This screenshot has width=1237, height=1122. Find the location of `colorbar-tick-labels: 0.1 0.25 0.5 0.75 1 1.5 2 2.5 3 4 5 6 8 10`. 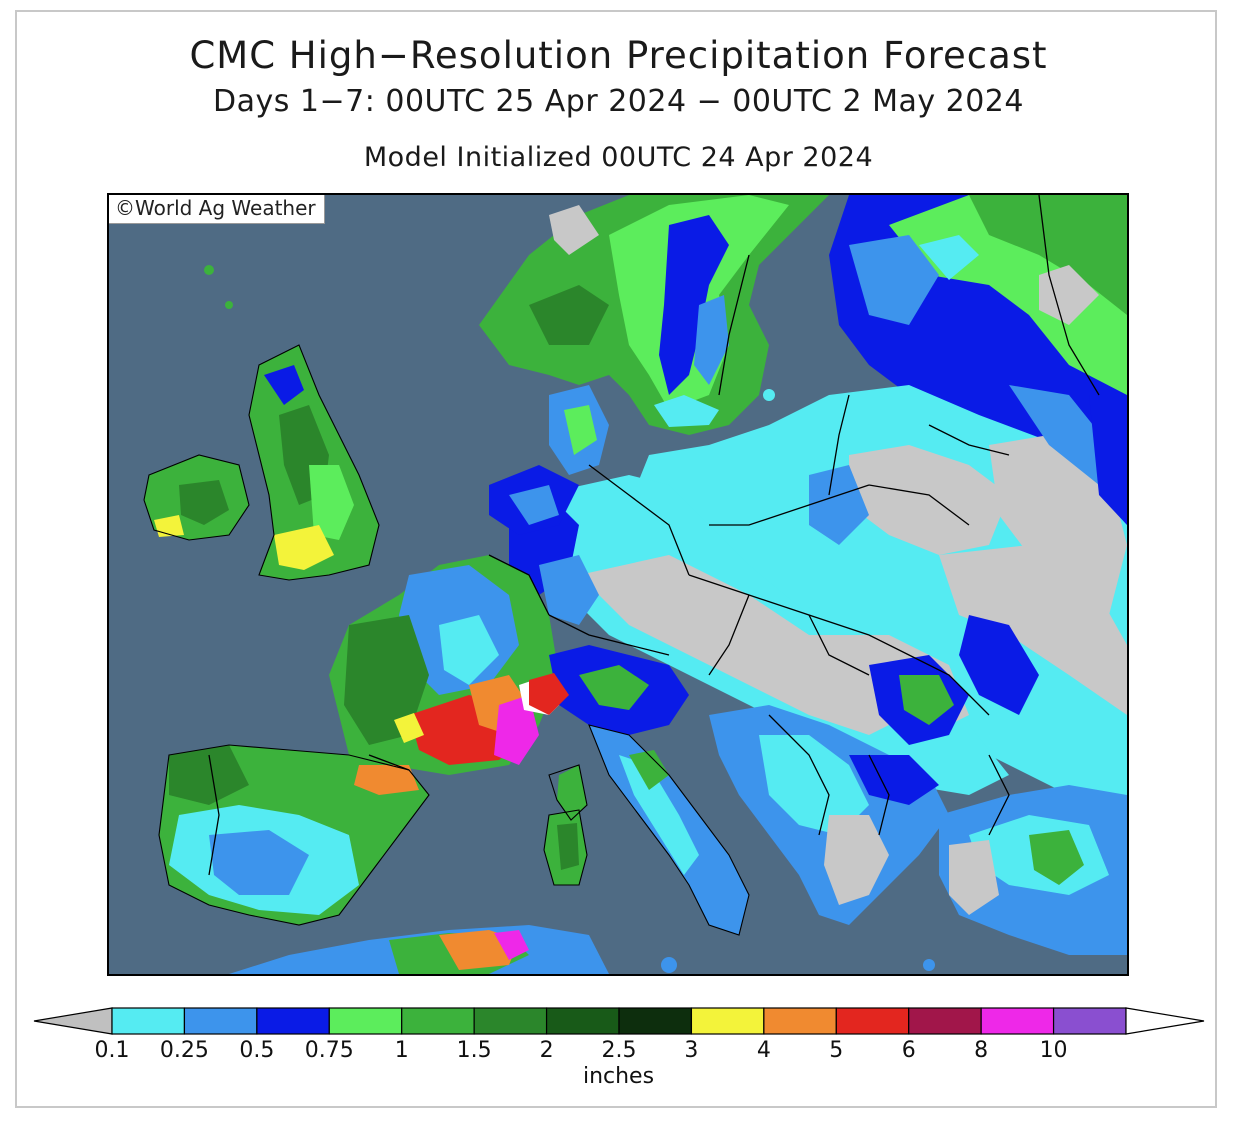

colorbar-tick-labels: 0.1 0.25 0.5 0.75 1 1.5 2 2.5 3 4 5 6 8 10 is located at coordinates (618, 1053).